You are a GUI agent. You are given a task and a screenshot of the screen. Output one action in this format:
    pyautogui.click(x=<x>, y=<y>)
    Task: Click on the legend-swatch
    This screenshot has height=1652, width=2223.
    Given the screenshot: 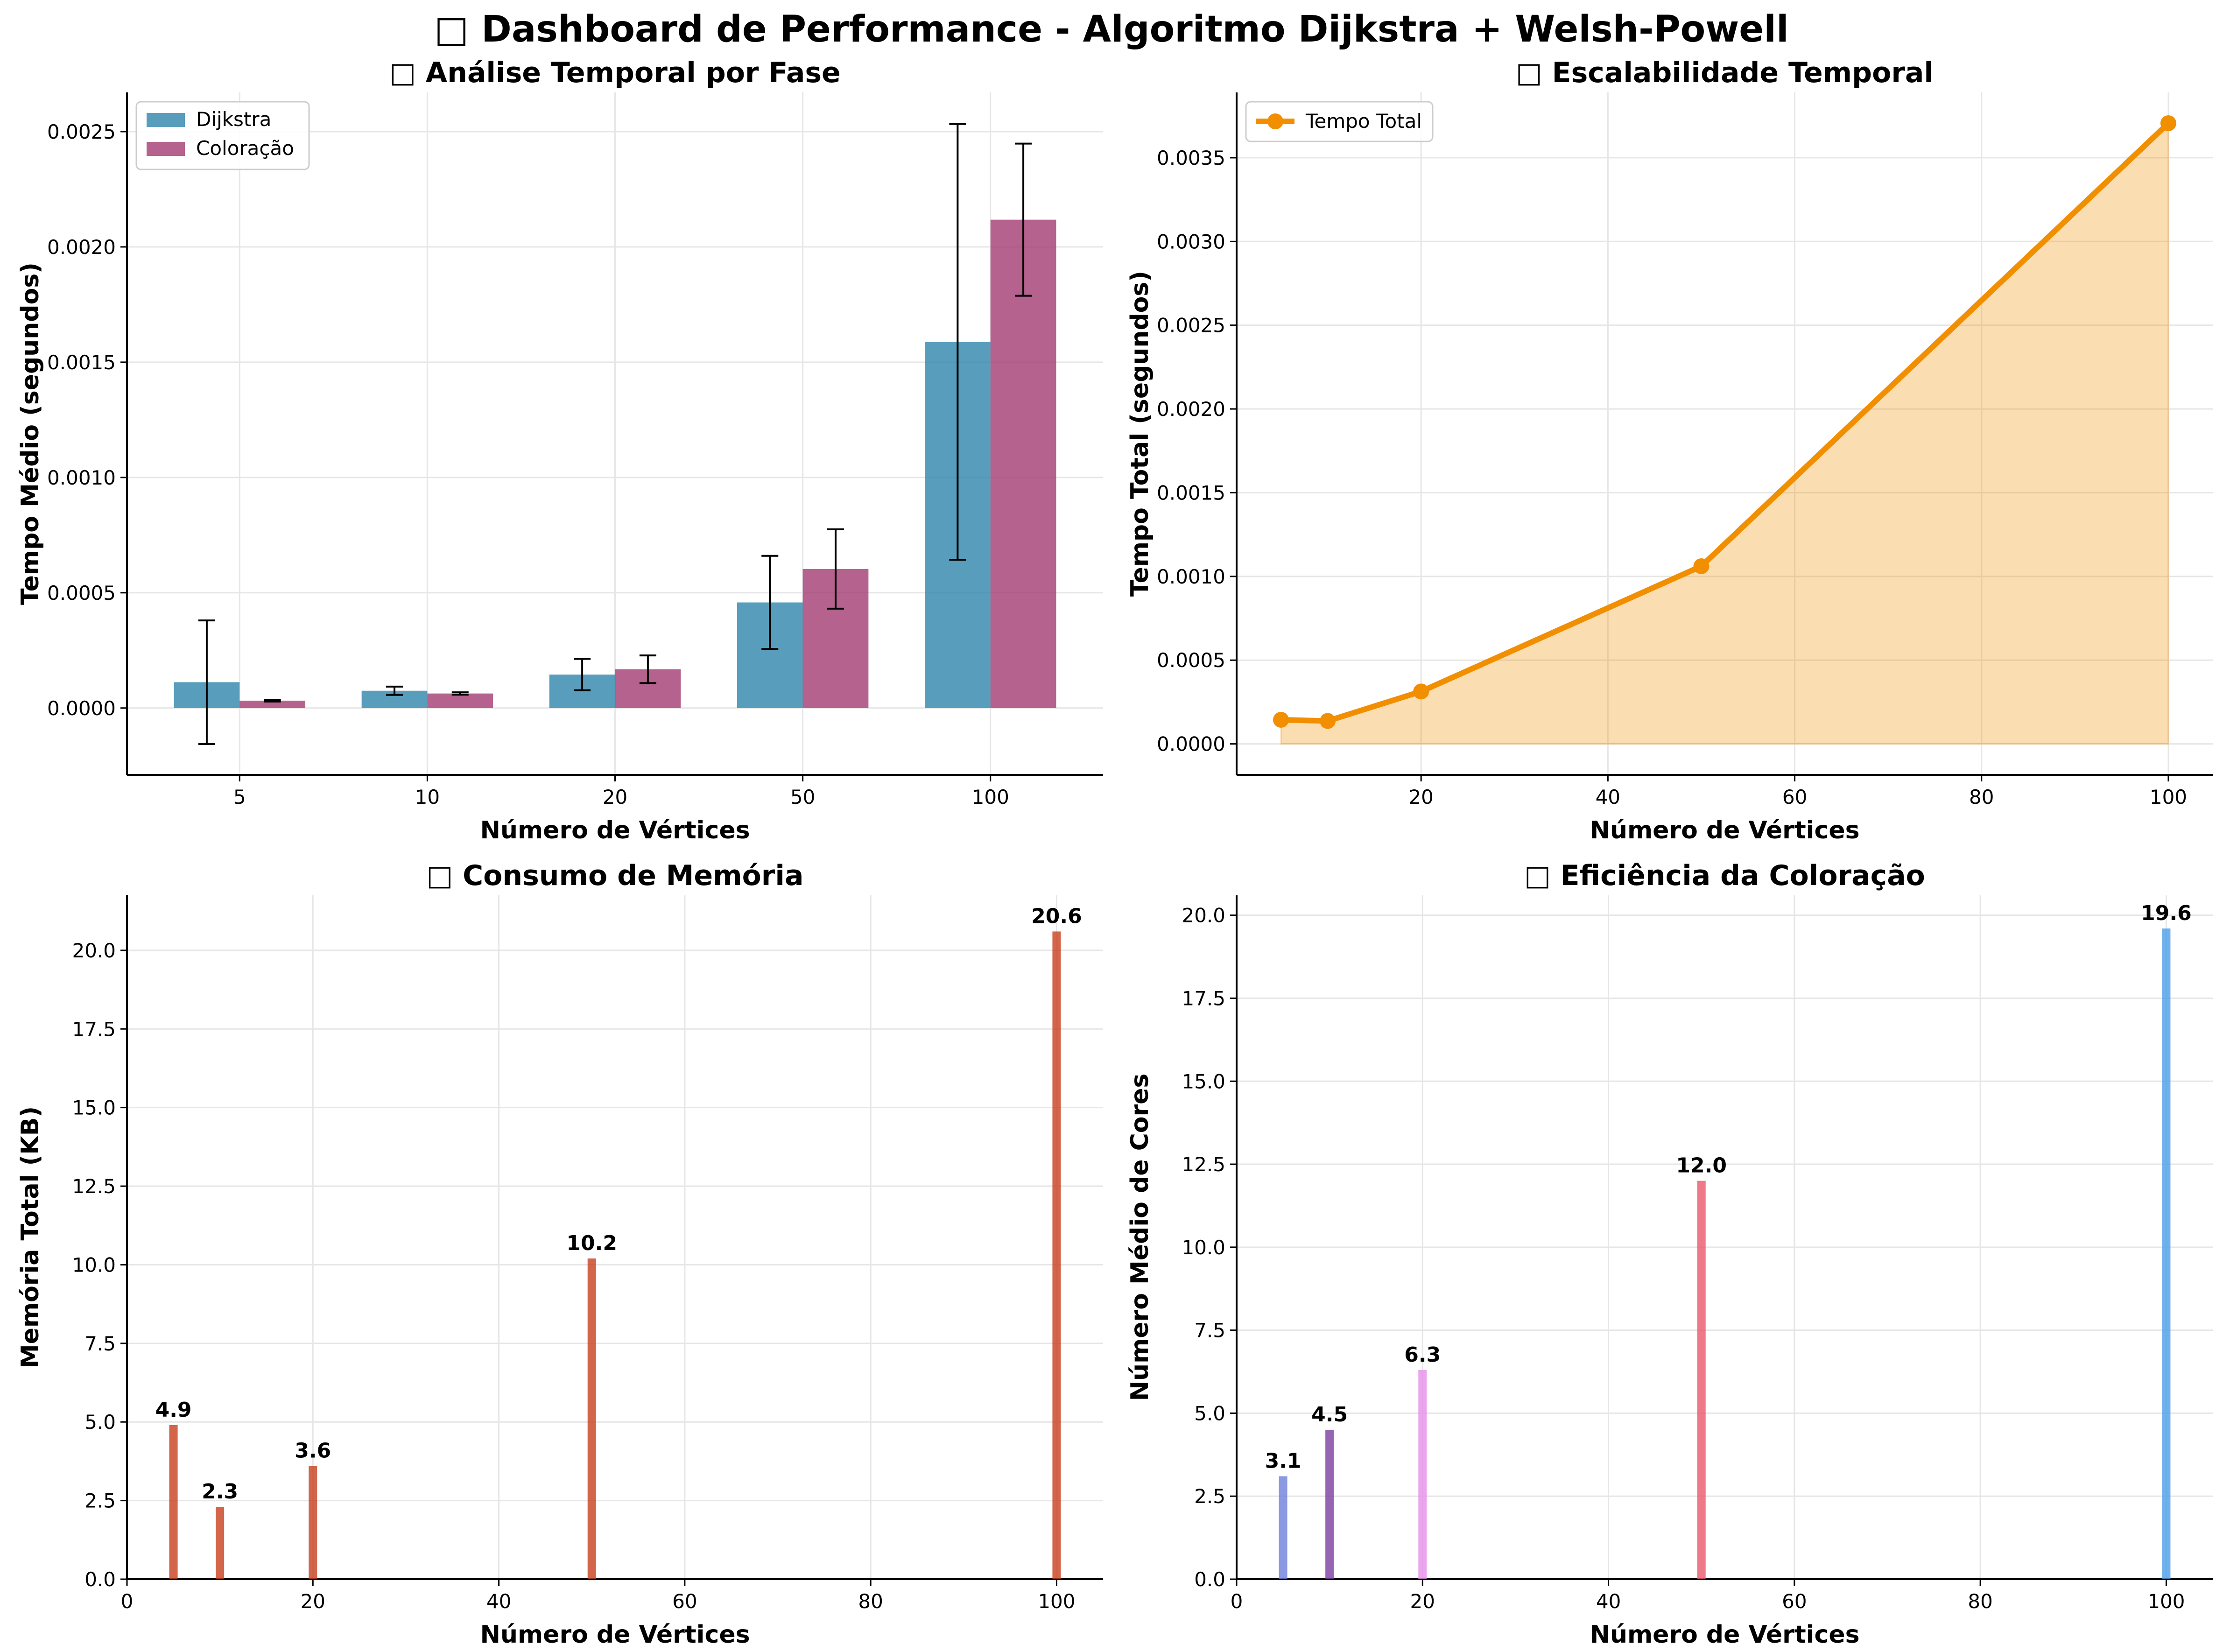 What is the action you would take?
    pyautogui.click(x=166, y=149)
    